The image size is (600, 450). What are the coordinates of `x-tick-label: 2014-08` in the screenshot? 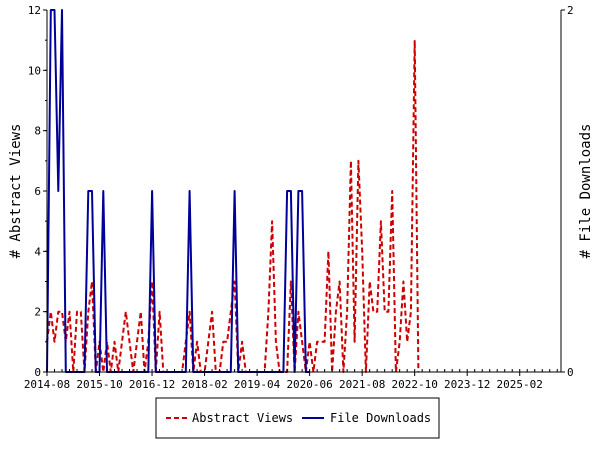 It's located at (47, 384).